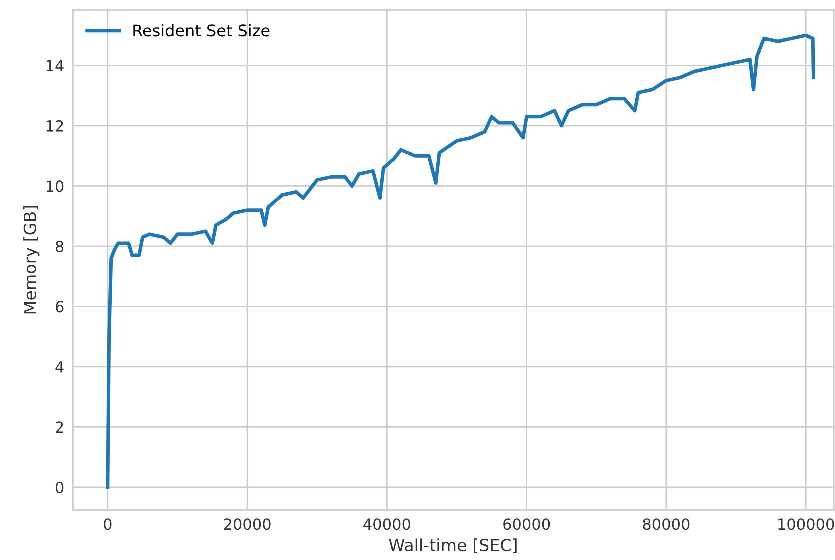 The width and height of the screenshot is (835, 560). I want to click on y-tick-label: 8, so click(60, 246).